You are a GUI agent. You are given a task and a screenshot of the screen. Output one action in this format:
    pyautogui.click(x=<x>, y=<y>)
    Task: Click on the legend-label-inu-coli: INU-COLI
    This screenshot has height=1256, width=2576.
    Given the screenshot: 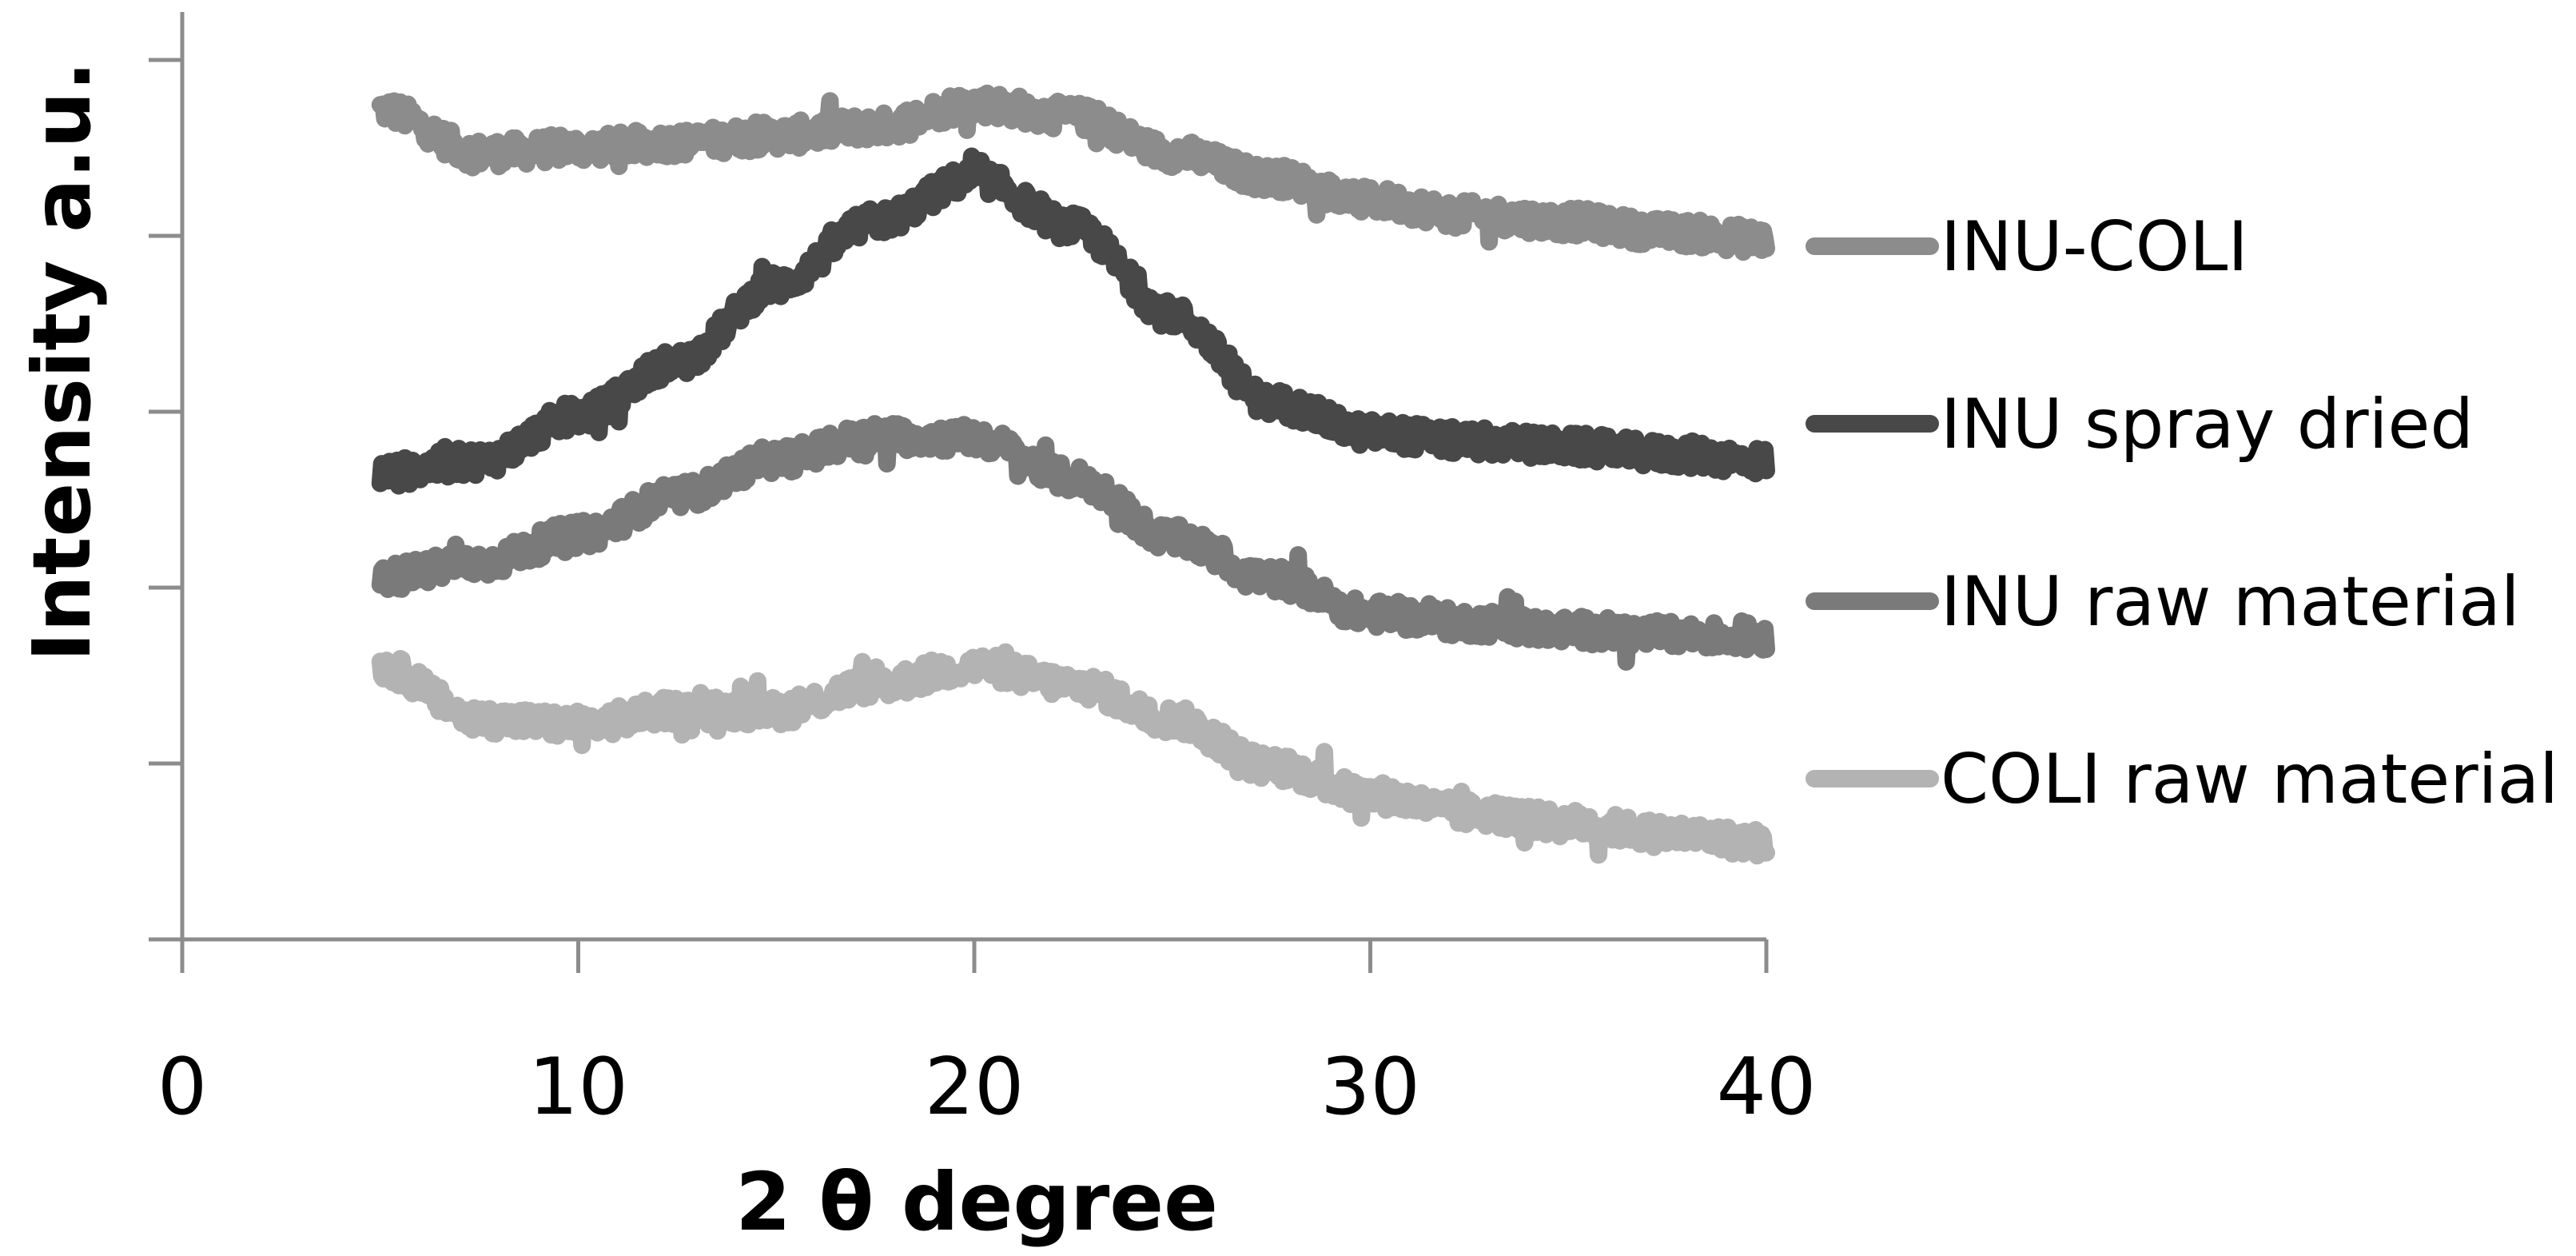 What is the action you would take?
    pyautogui.click(x=2094, y=247)
    